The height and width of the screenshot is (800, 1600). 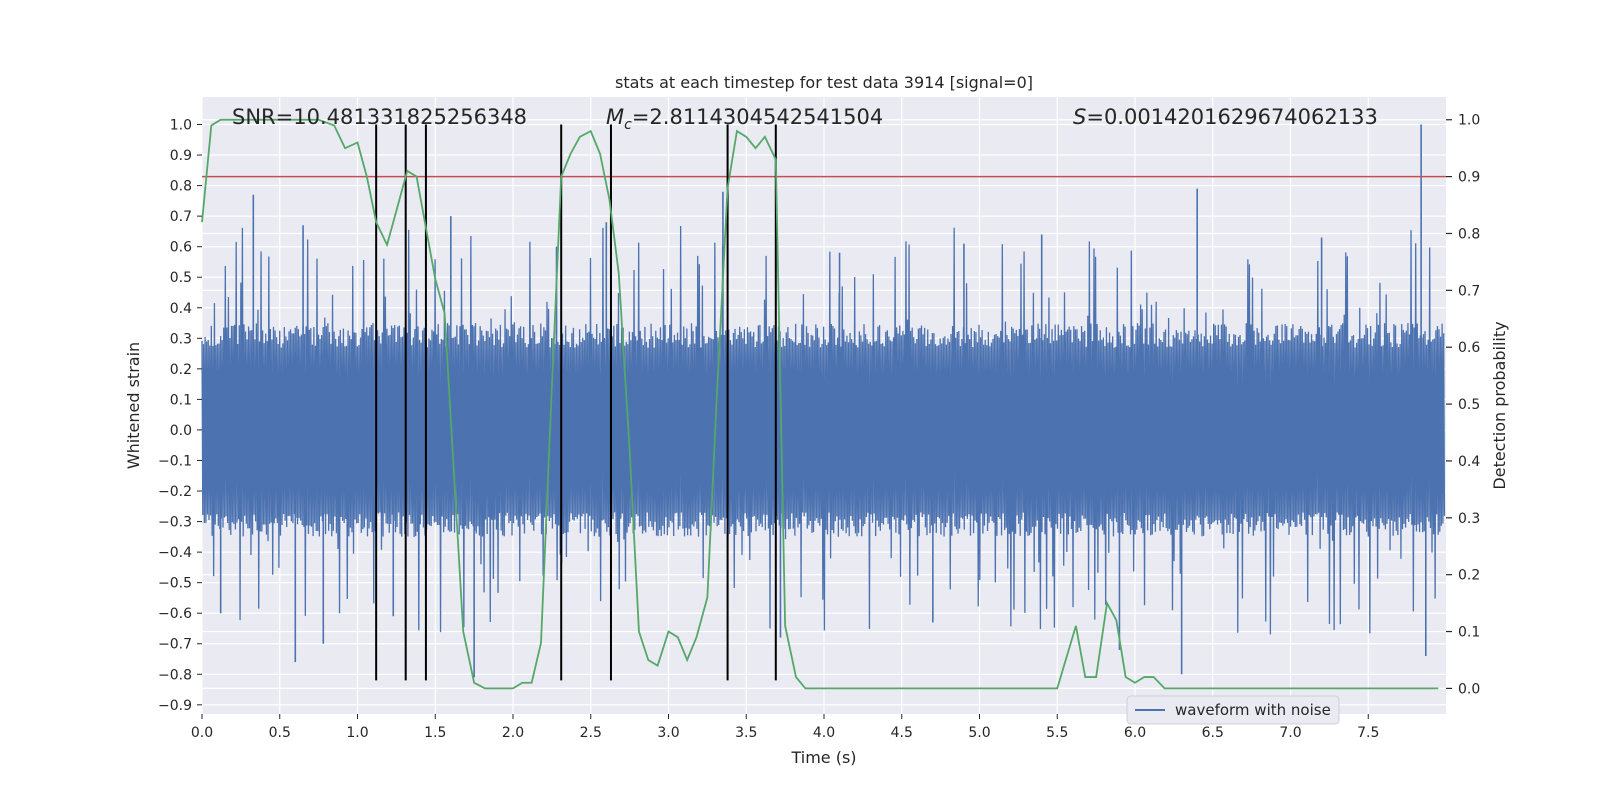 I want to click on snr-annotation: SNR=10.481331825256348, so click(x=379, y=117).